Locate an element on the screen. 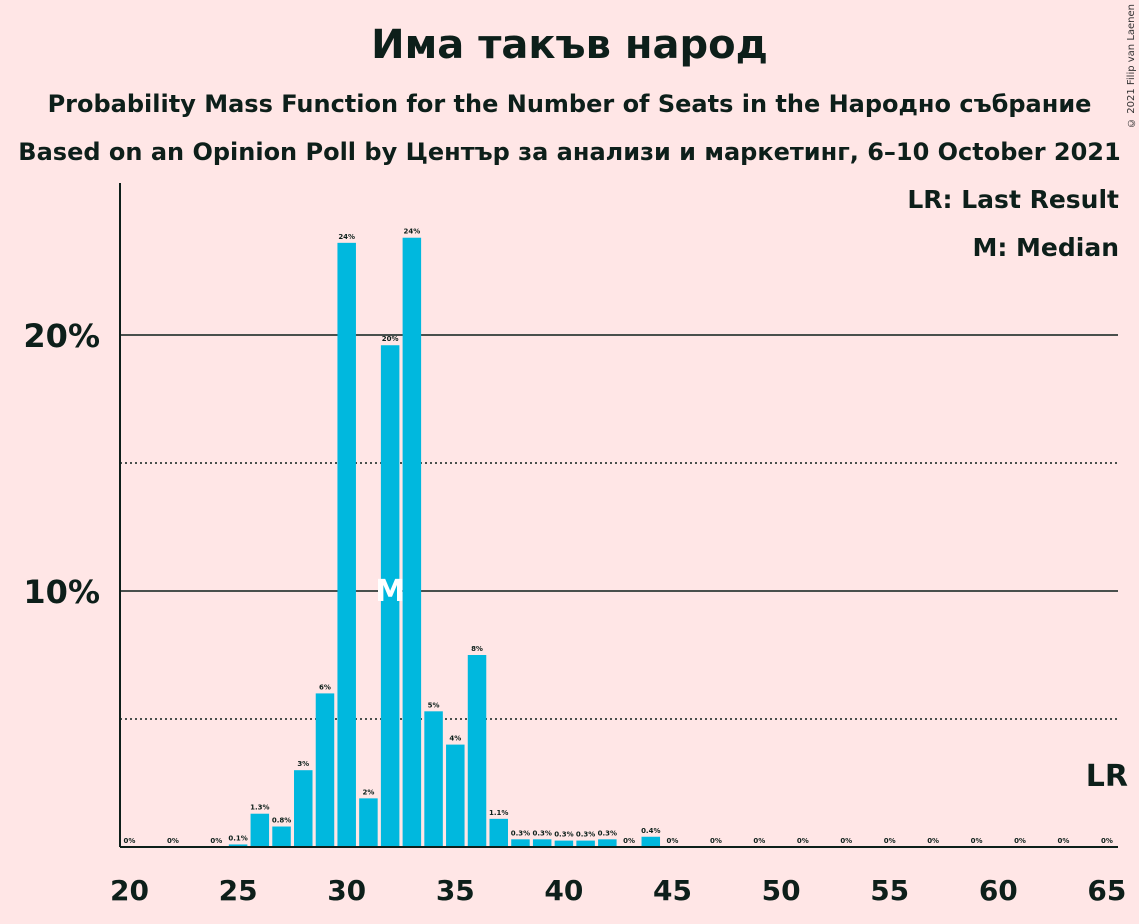 This screenshot has width=1139, height=924. bar-value-label: 4% is located at coordinates (455, 739).